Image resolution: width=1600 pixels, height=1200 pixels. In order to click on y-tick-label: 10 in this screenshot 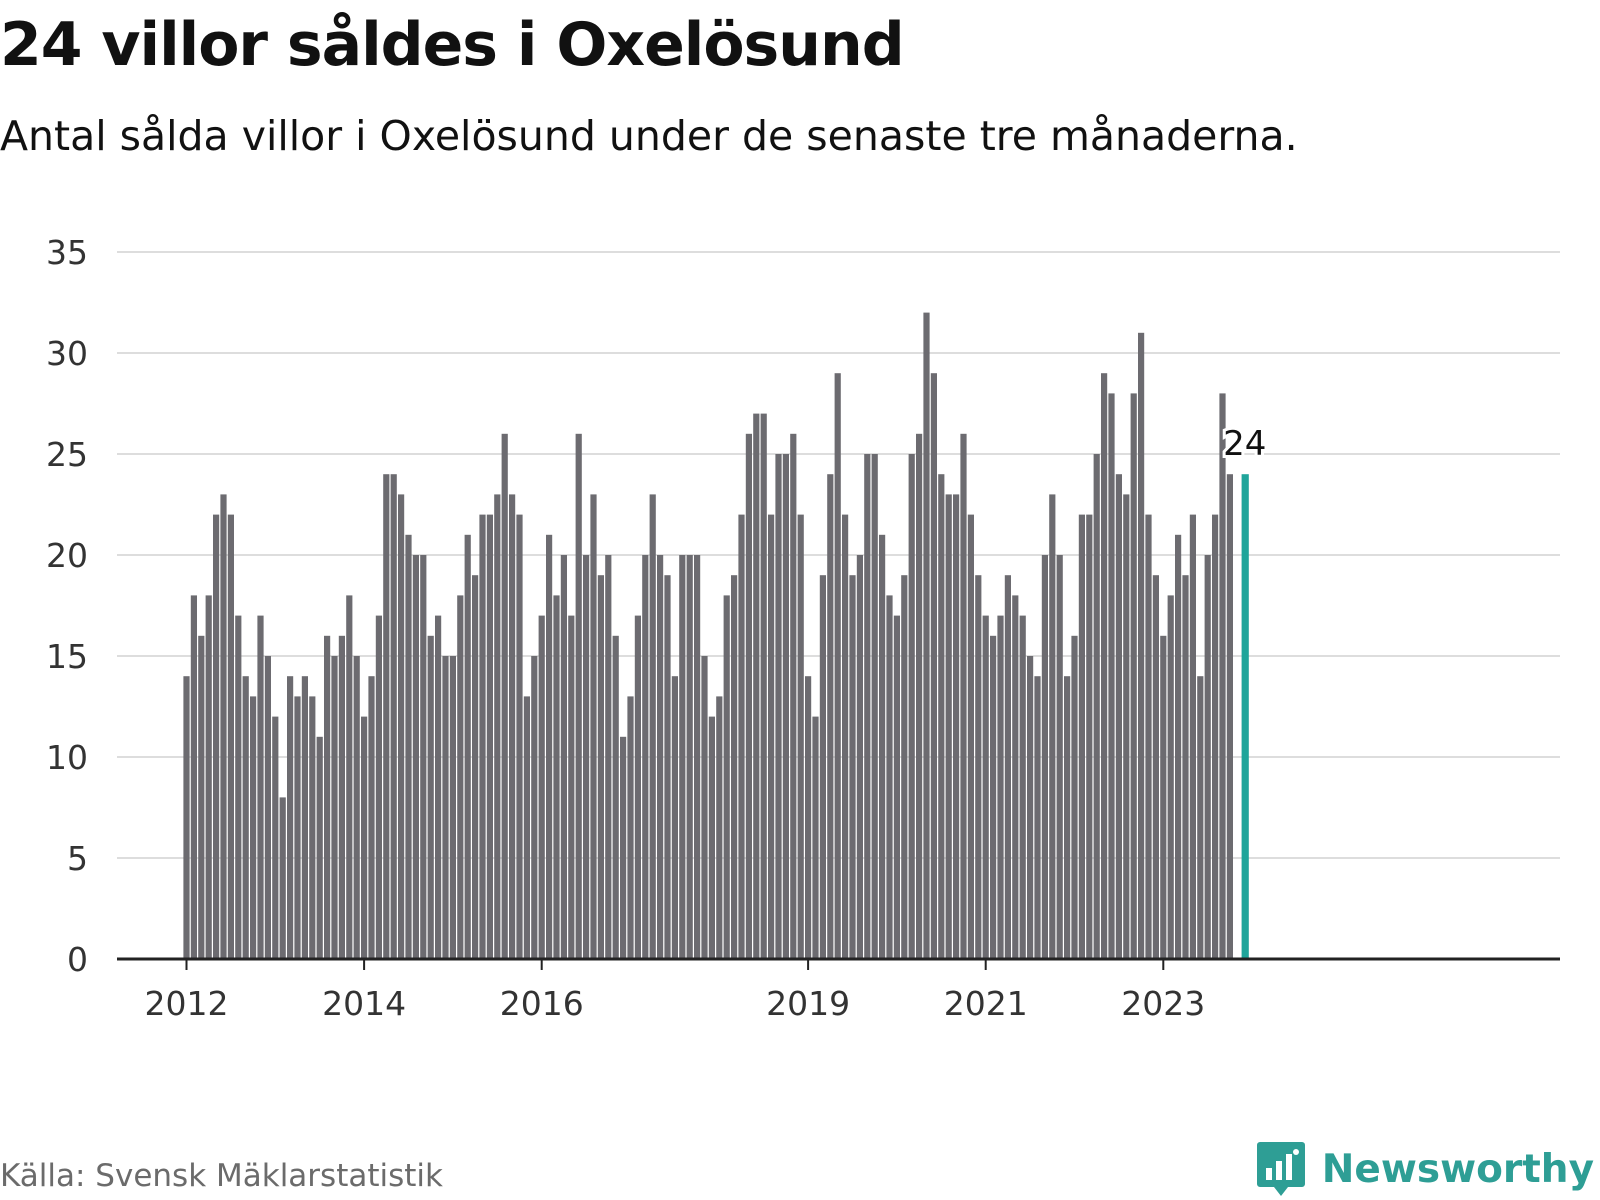, I will do `click(67, 757)`.